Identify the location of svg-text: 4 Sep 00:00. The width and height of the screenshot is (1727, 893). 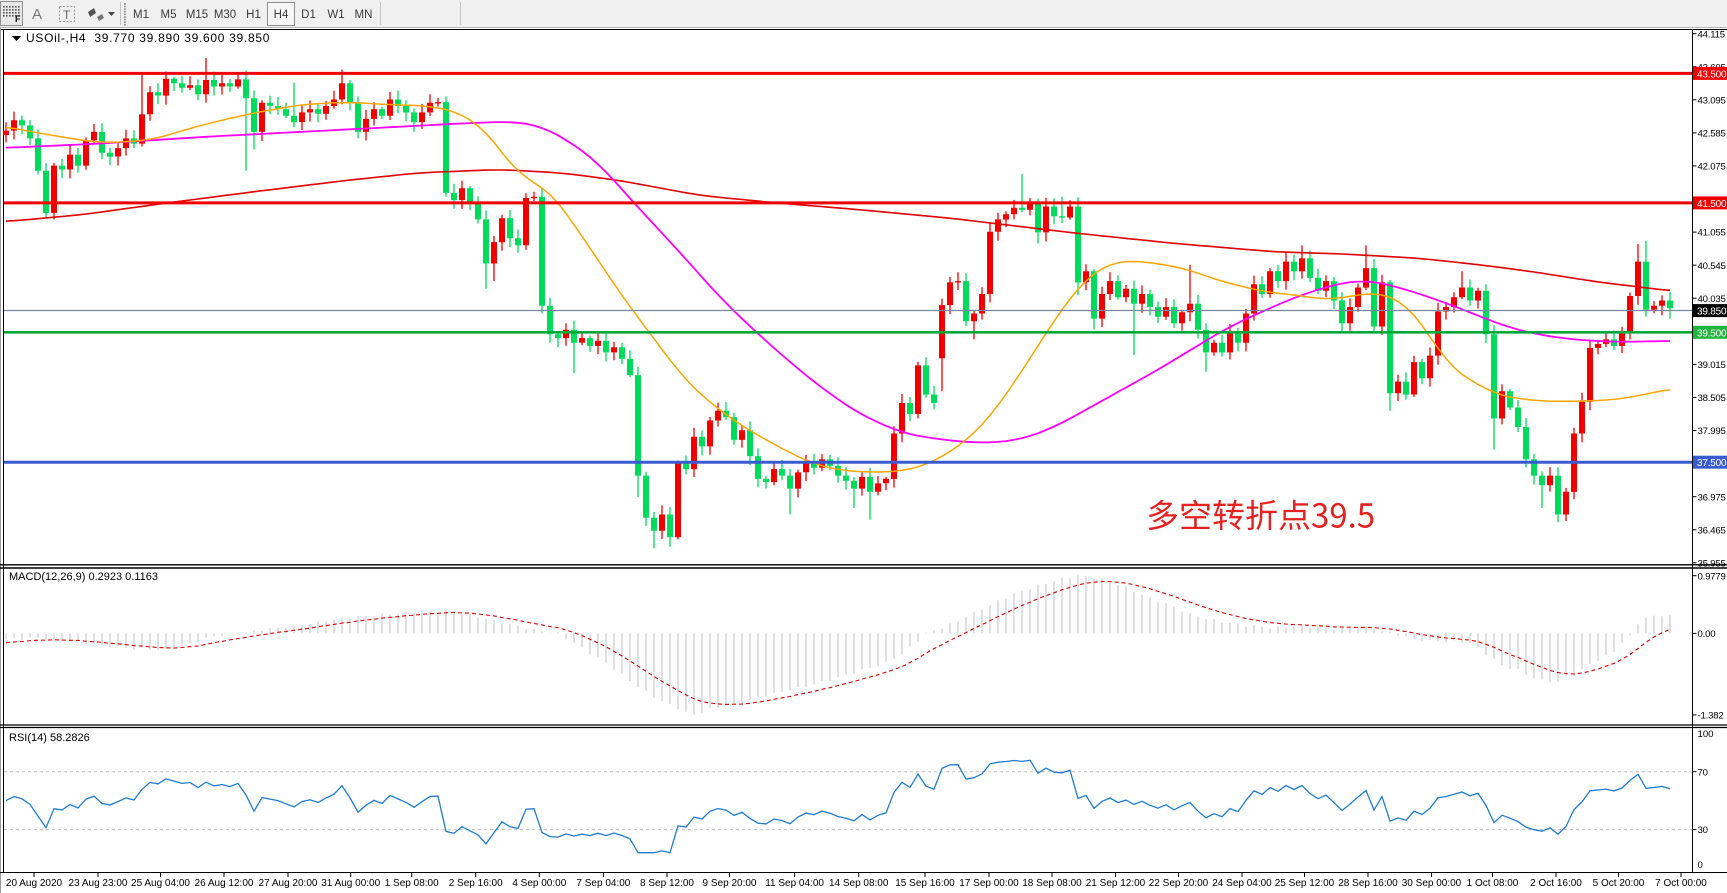
(539, 883).